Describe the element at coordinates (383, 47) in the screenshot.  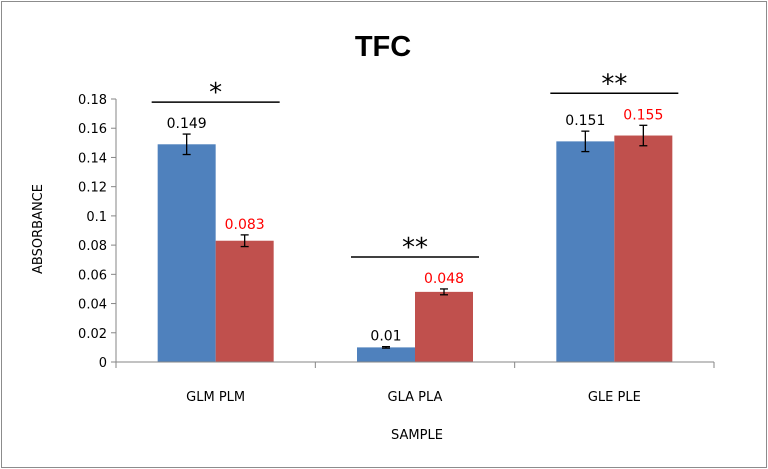
I see `chart-title: TFC` at that location.